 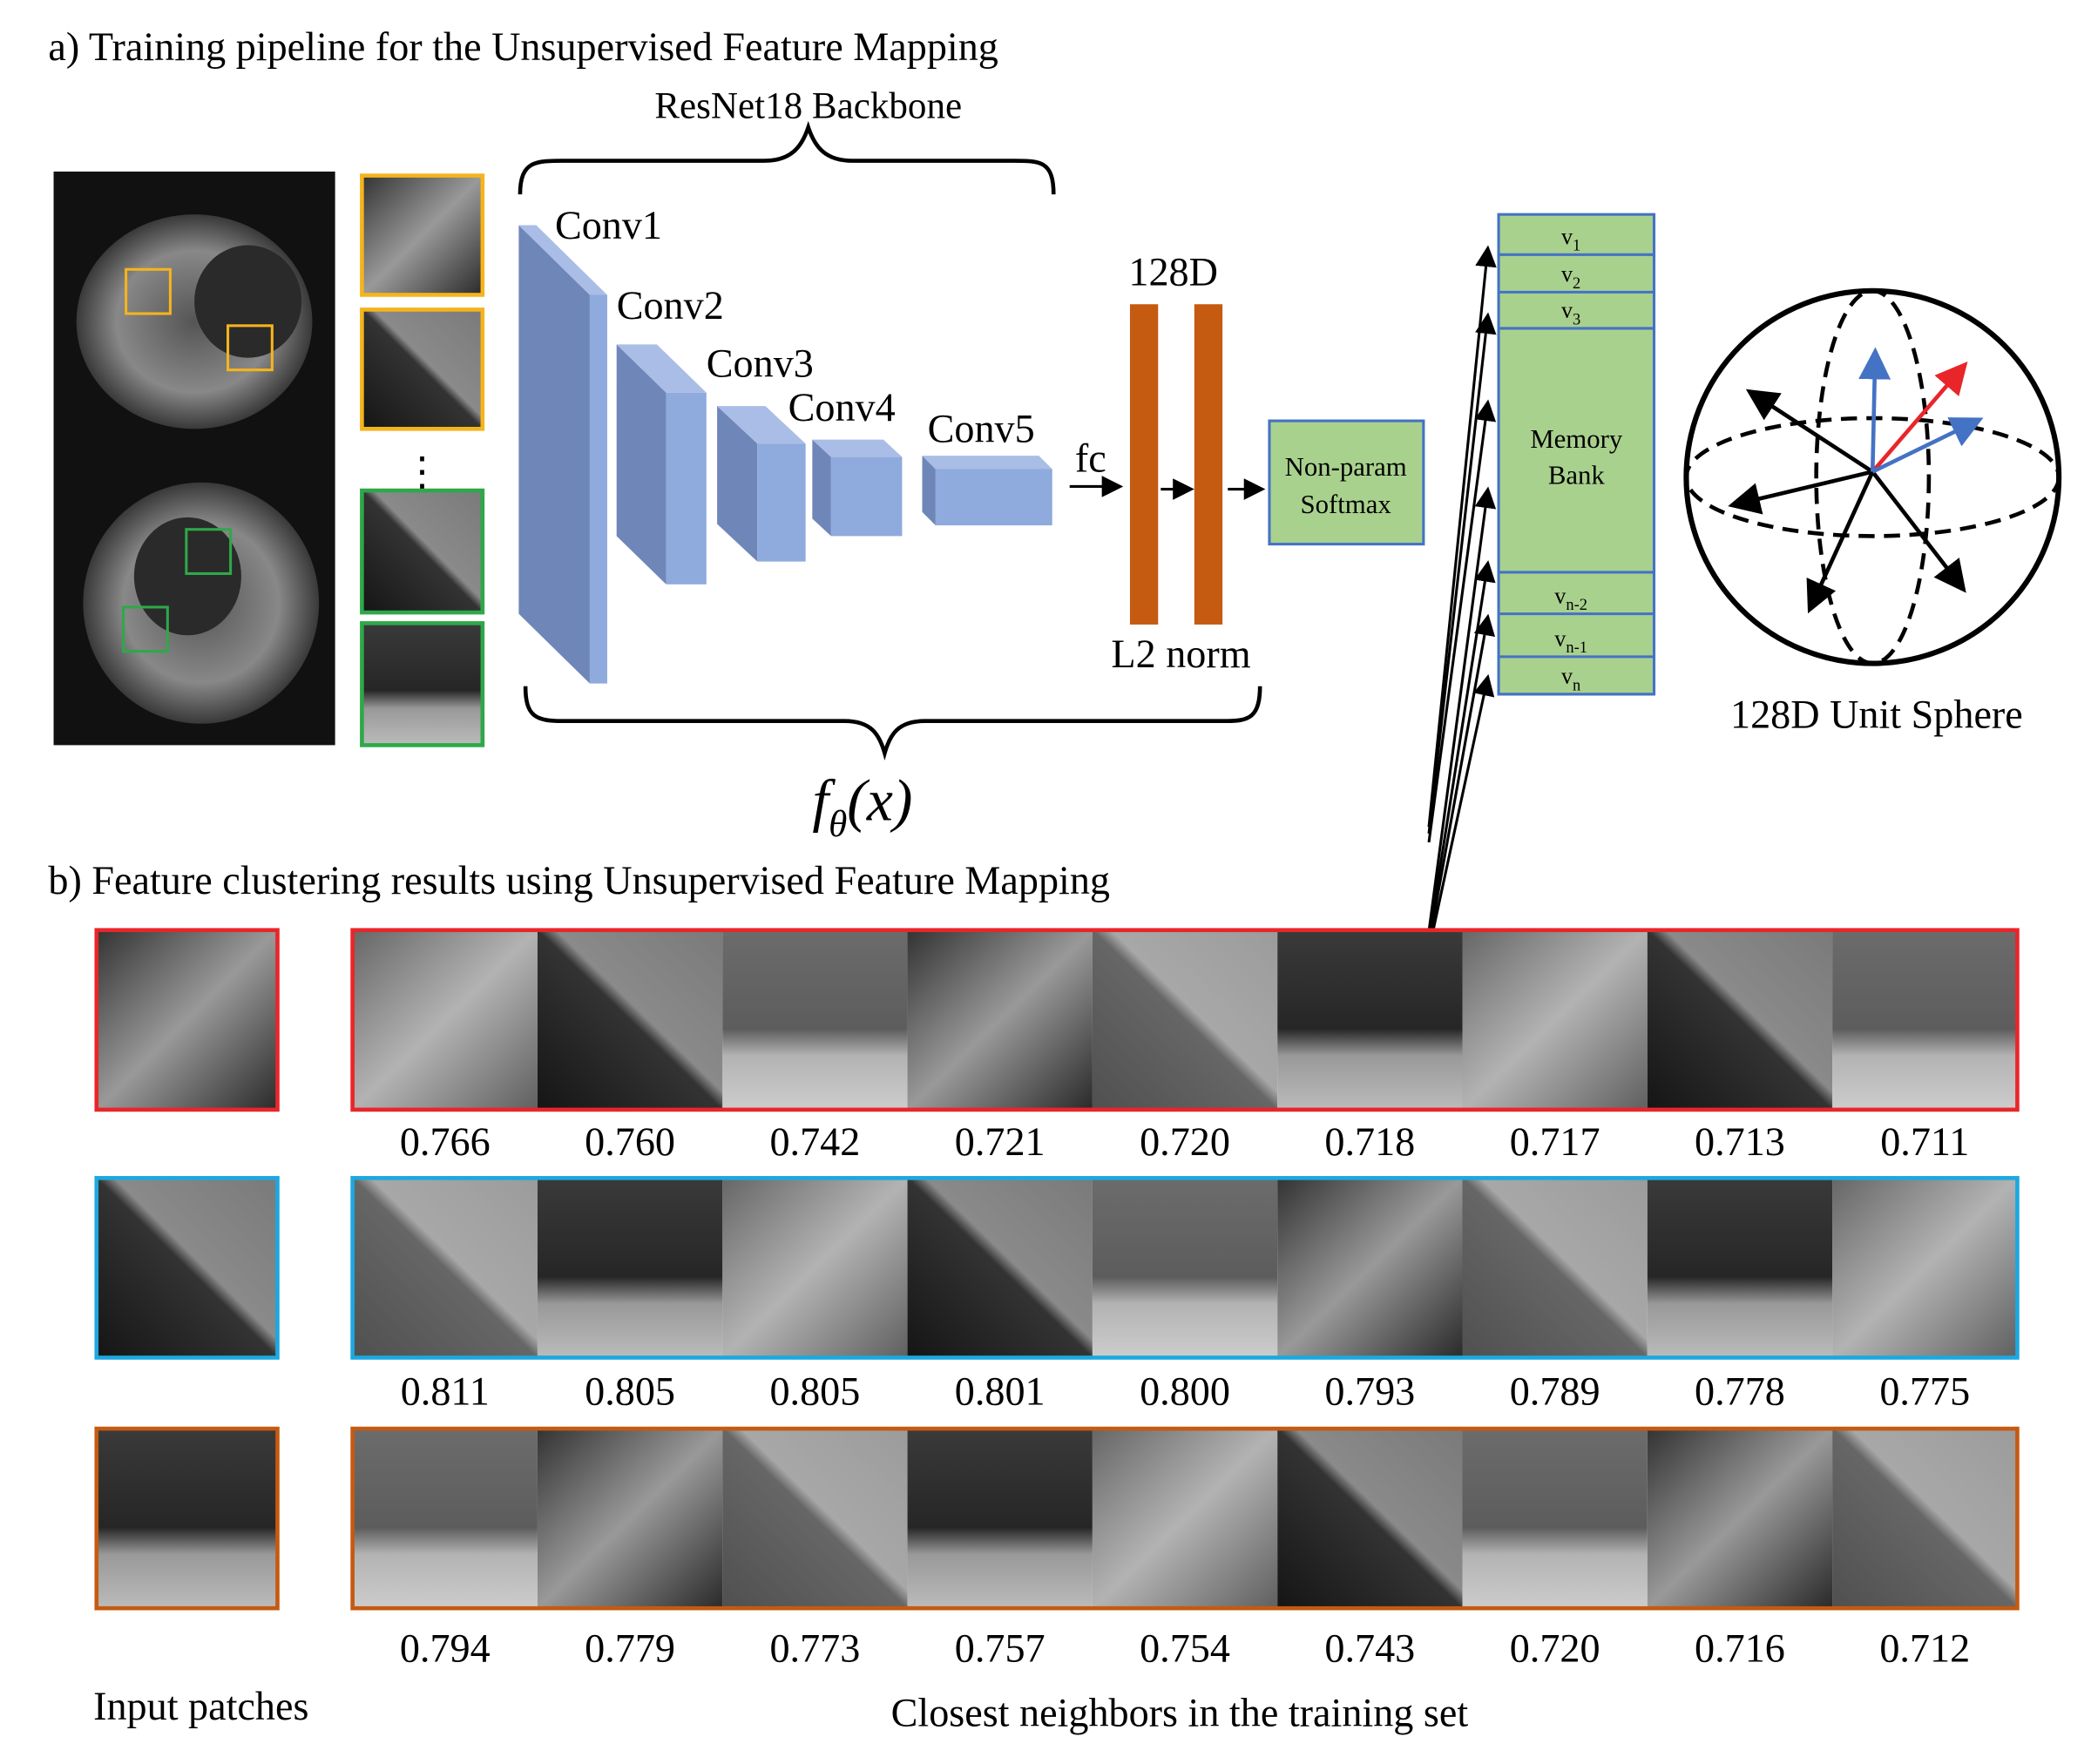 What do you see at coordinates (1555, 1142) in the screenshot?
I see `similarity-score: 0.717` at bounding box center [1555, 1142].